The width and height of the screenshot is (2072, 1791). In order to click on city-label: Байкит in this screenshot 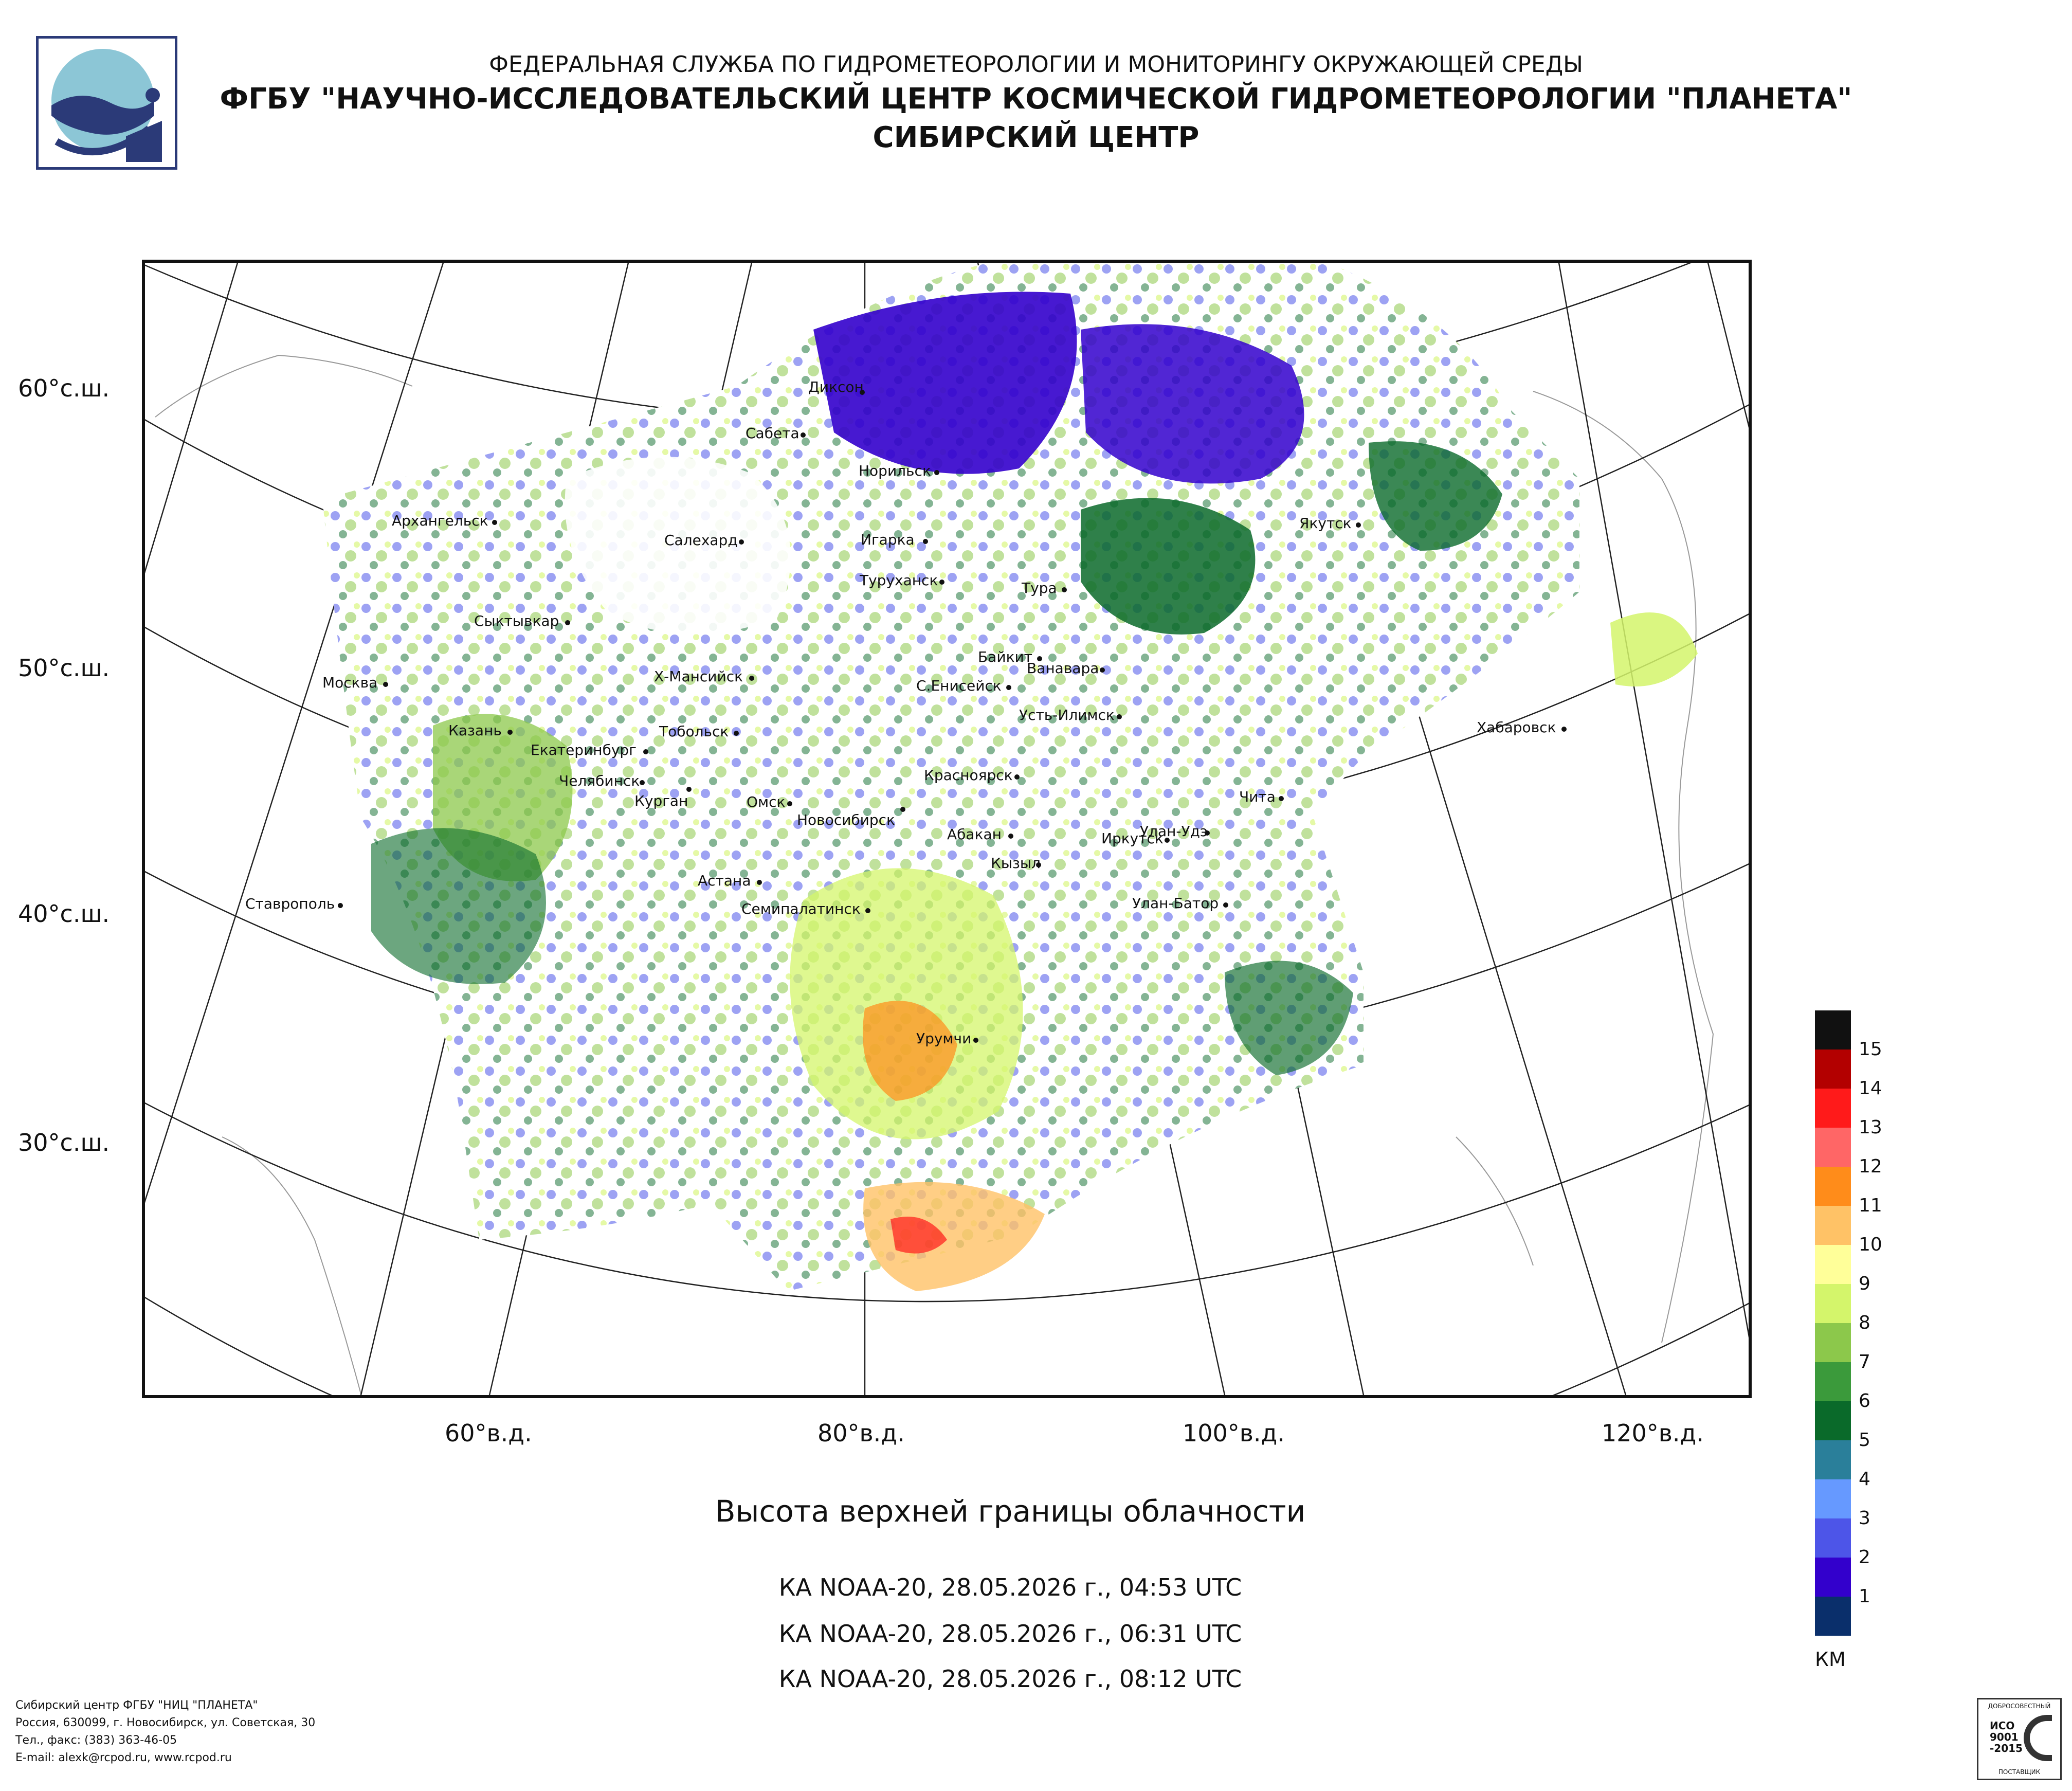, I will do `click(1005, 656)`.